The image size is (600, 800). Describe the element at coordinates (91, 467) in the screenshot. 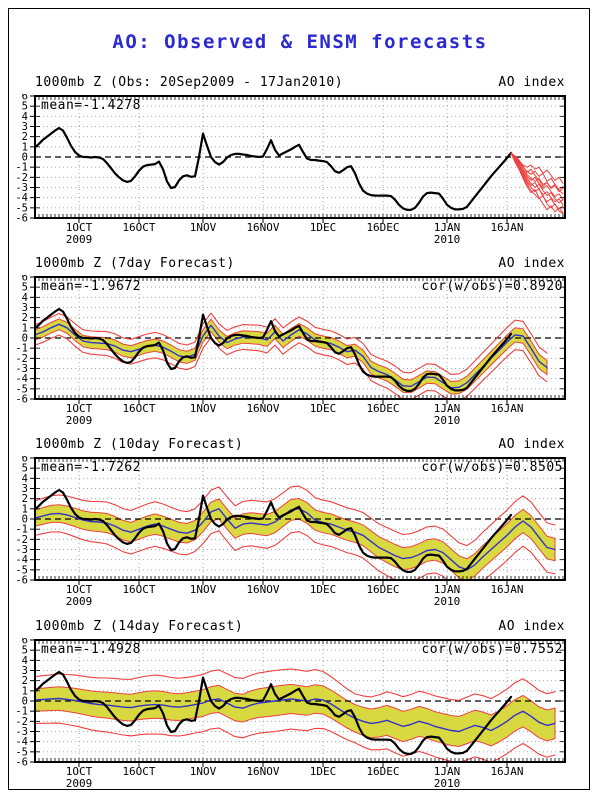

I see `panel-10day-mean: mean=-1.7262` at that location.